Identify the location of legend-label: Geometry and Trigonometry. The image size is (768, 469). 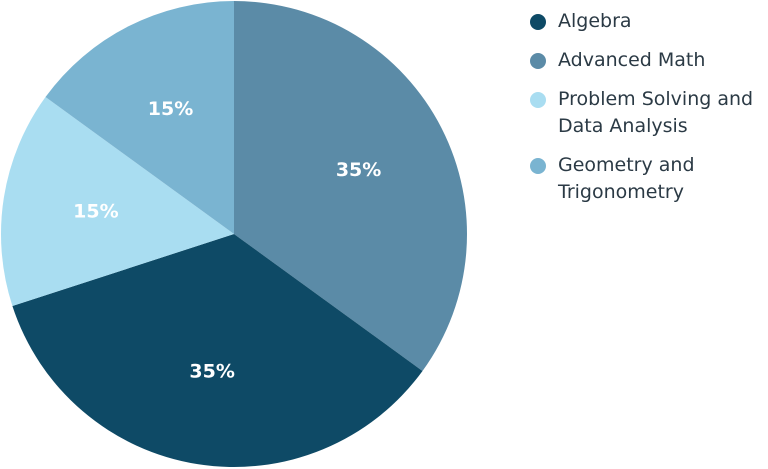
(626, 178).